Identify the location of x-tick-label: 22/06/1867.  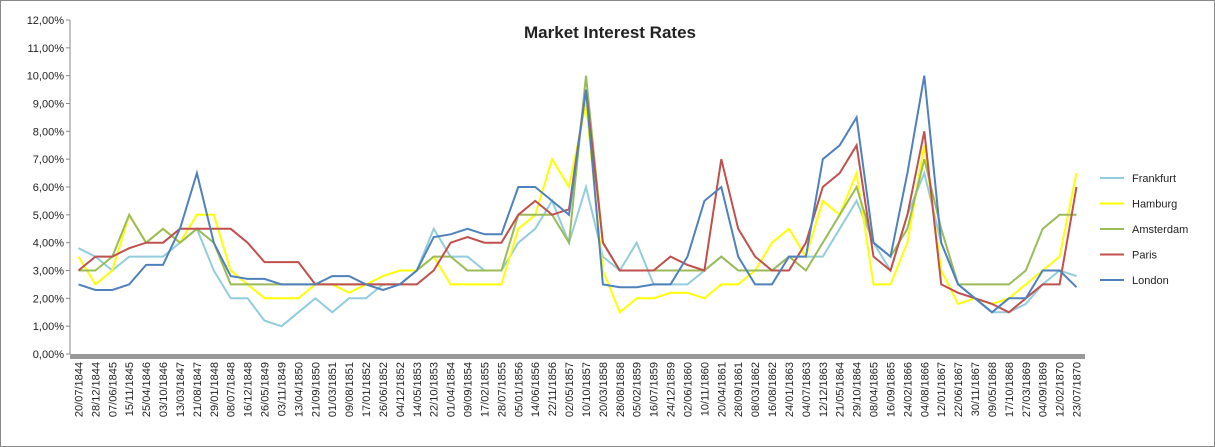
(959, 389).